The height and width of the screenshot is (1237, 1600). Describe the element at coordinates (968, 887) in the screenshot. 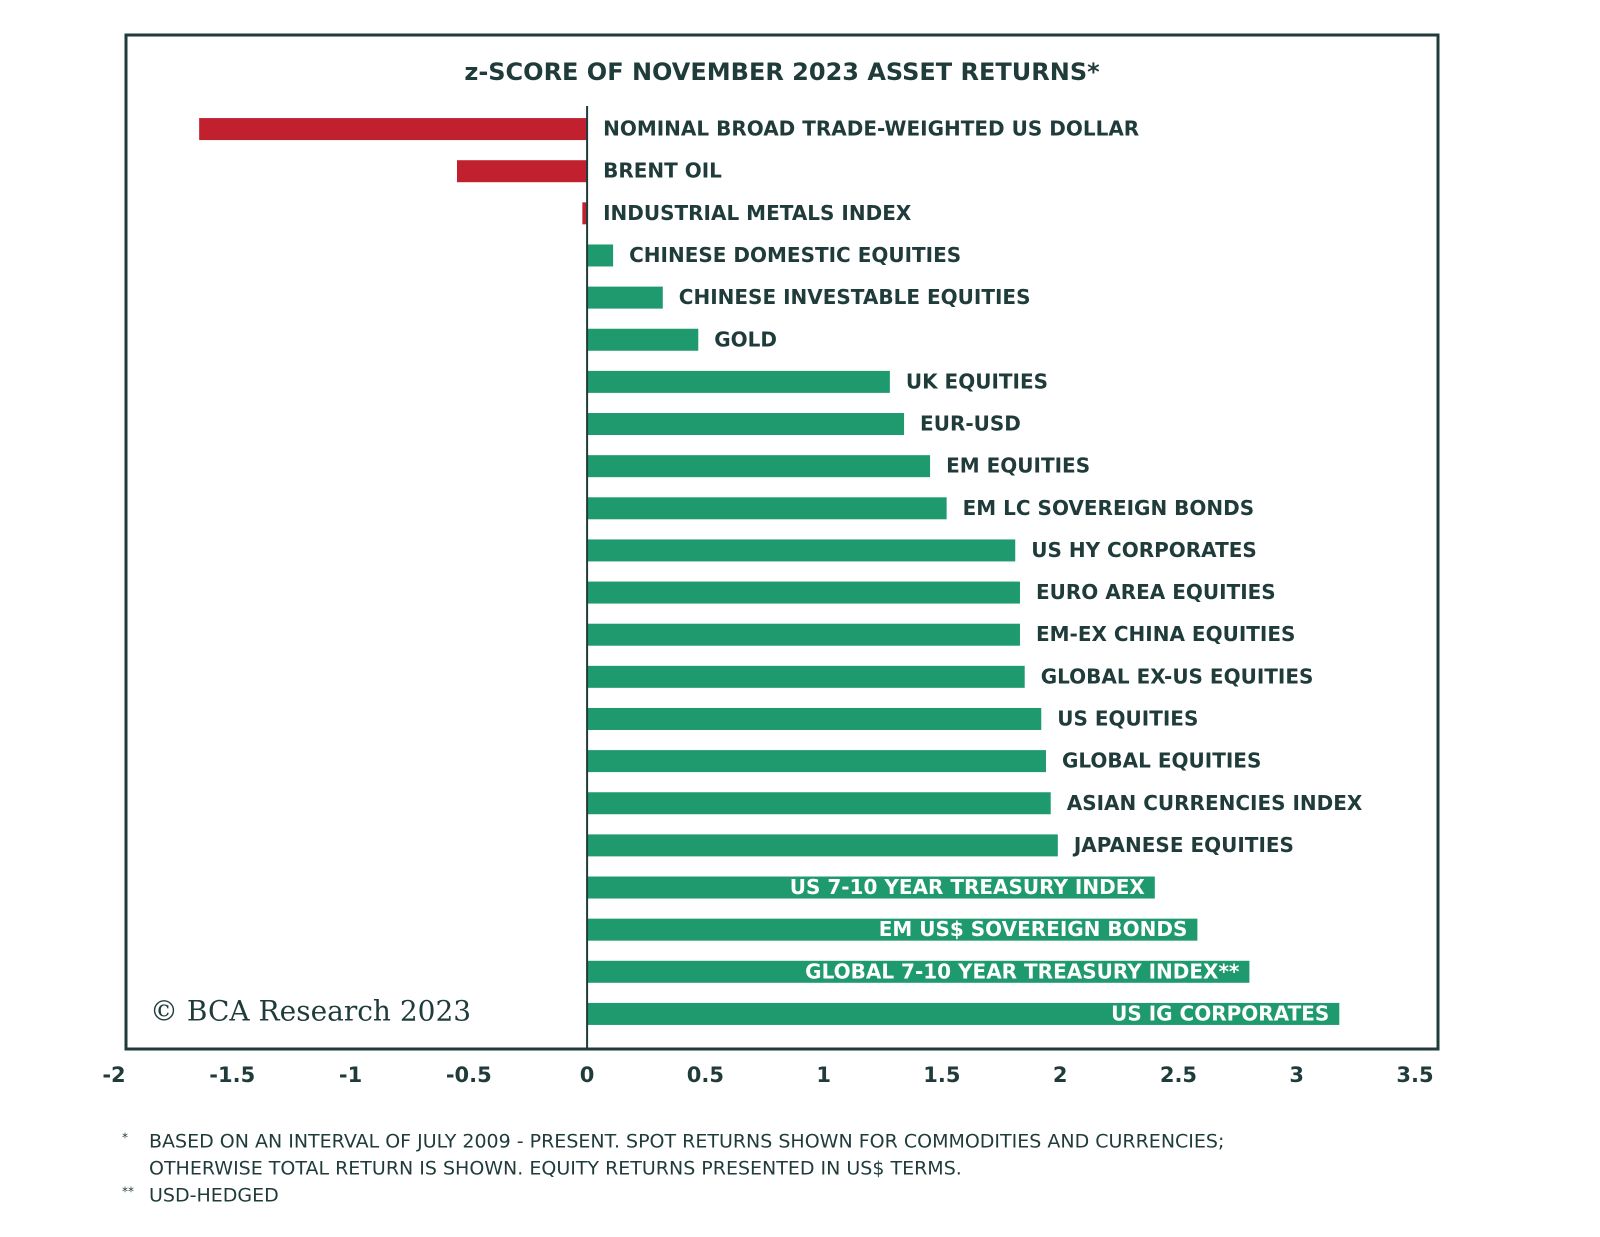

I see `category-label: US 7-10 YEAR TREASURY INDEX` at that location.